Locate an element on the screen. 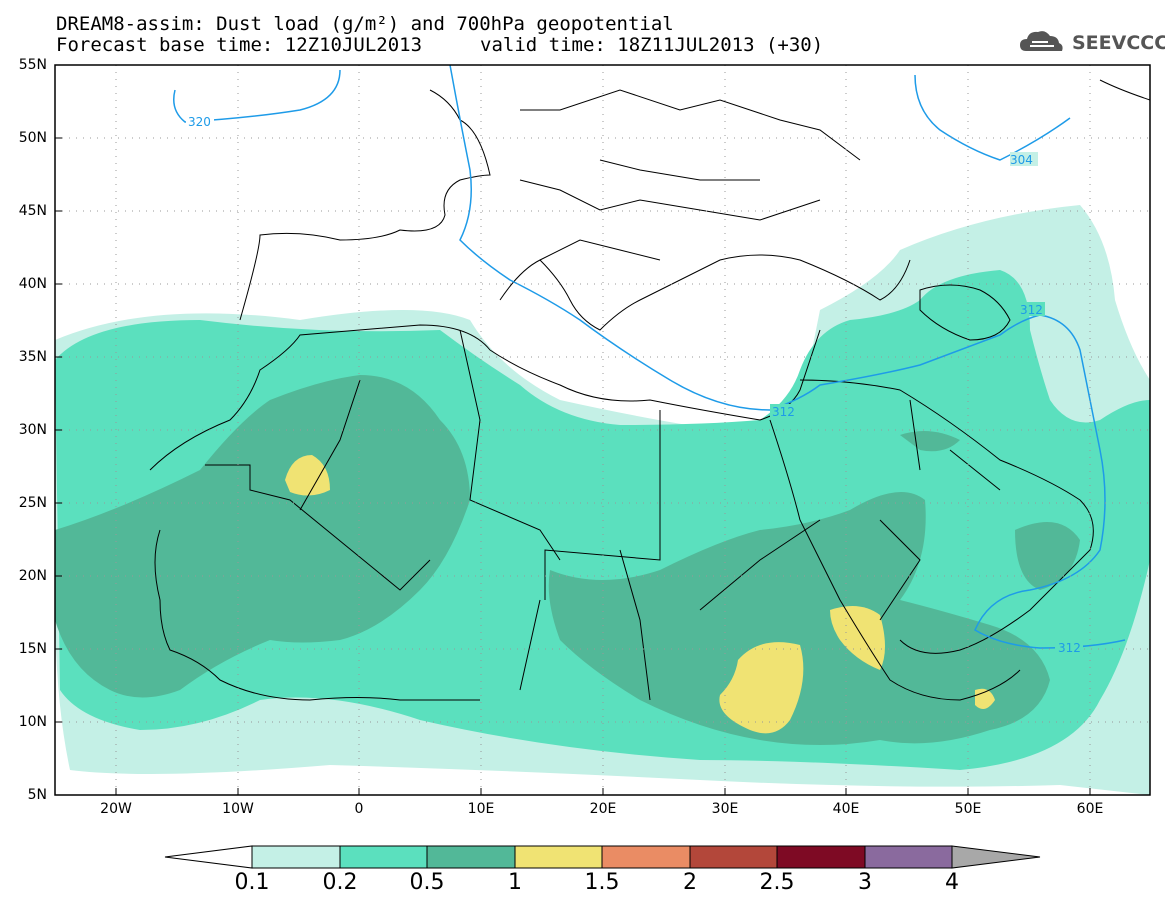  lat-label: 10N is located at coordinates (32, 722).